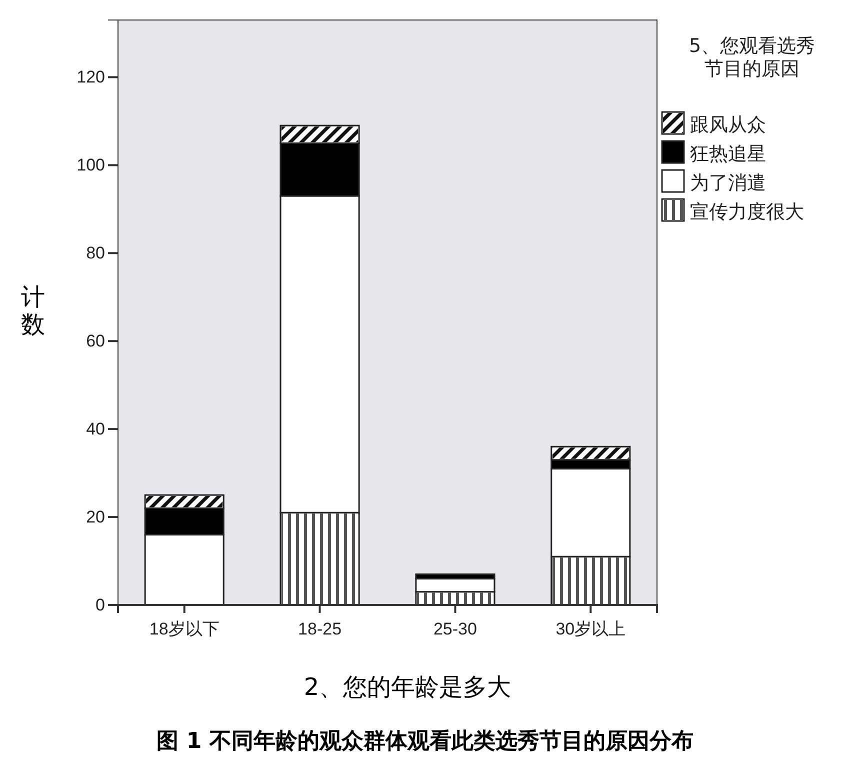  I want to click on legend-label: 狂热追星, so click(728, 154).